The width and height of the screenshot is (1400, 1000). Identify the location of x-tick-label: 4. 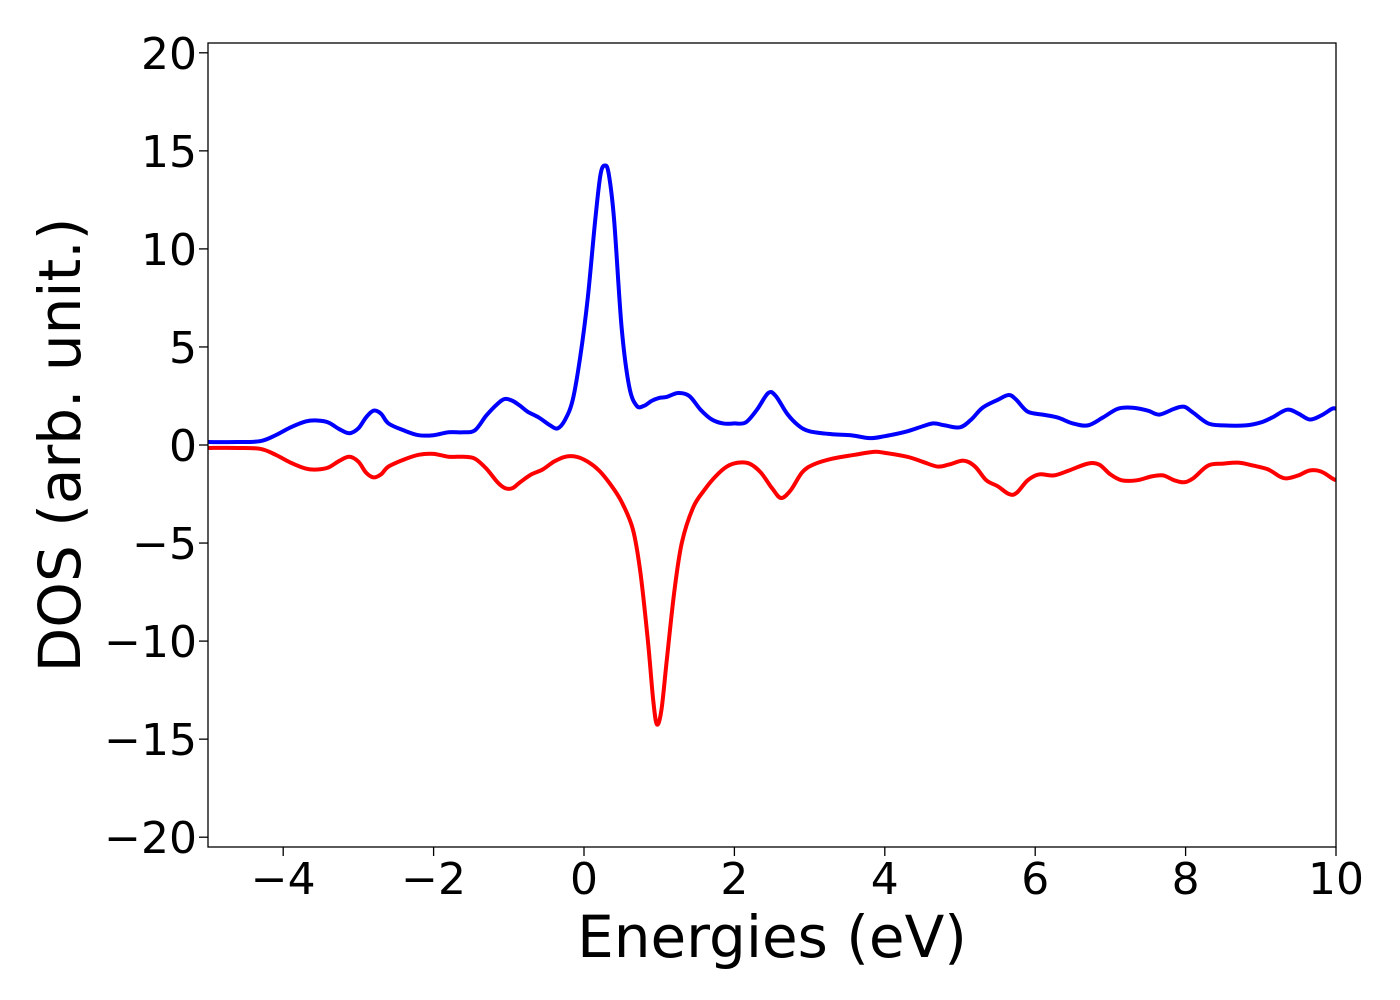
(885, 879).